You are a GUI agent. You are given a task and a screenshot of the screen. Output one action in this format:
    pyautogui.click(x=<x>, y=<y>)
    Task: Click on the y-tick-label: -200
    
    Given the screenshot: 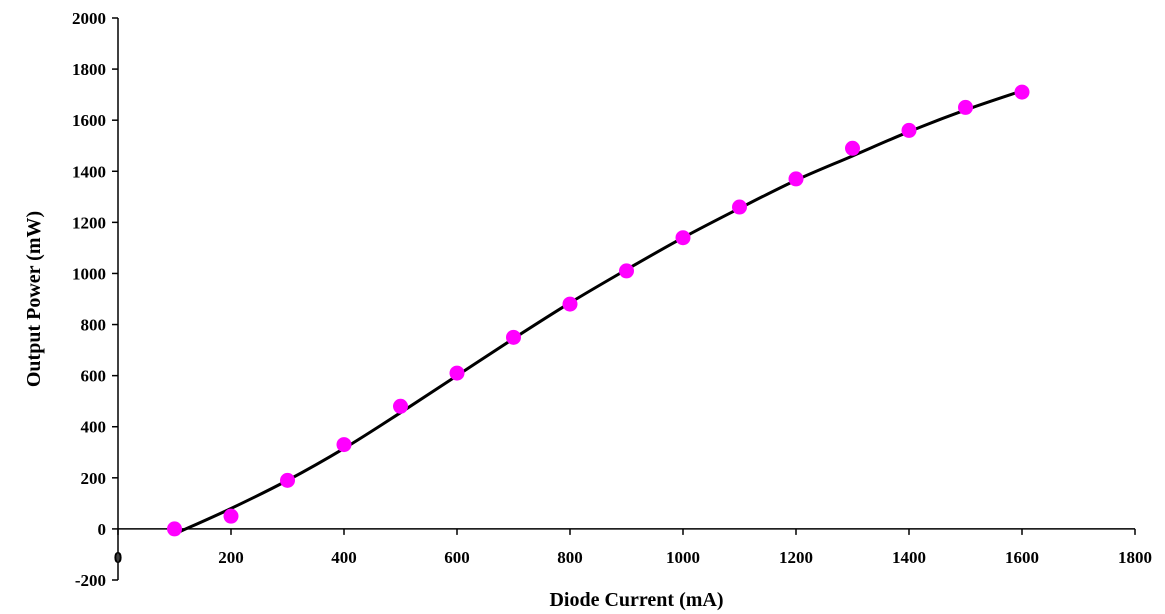 What is the action you would take?
    pyautogui.click(x=90, y=580)
    